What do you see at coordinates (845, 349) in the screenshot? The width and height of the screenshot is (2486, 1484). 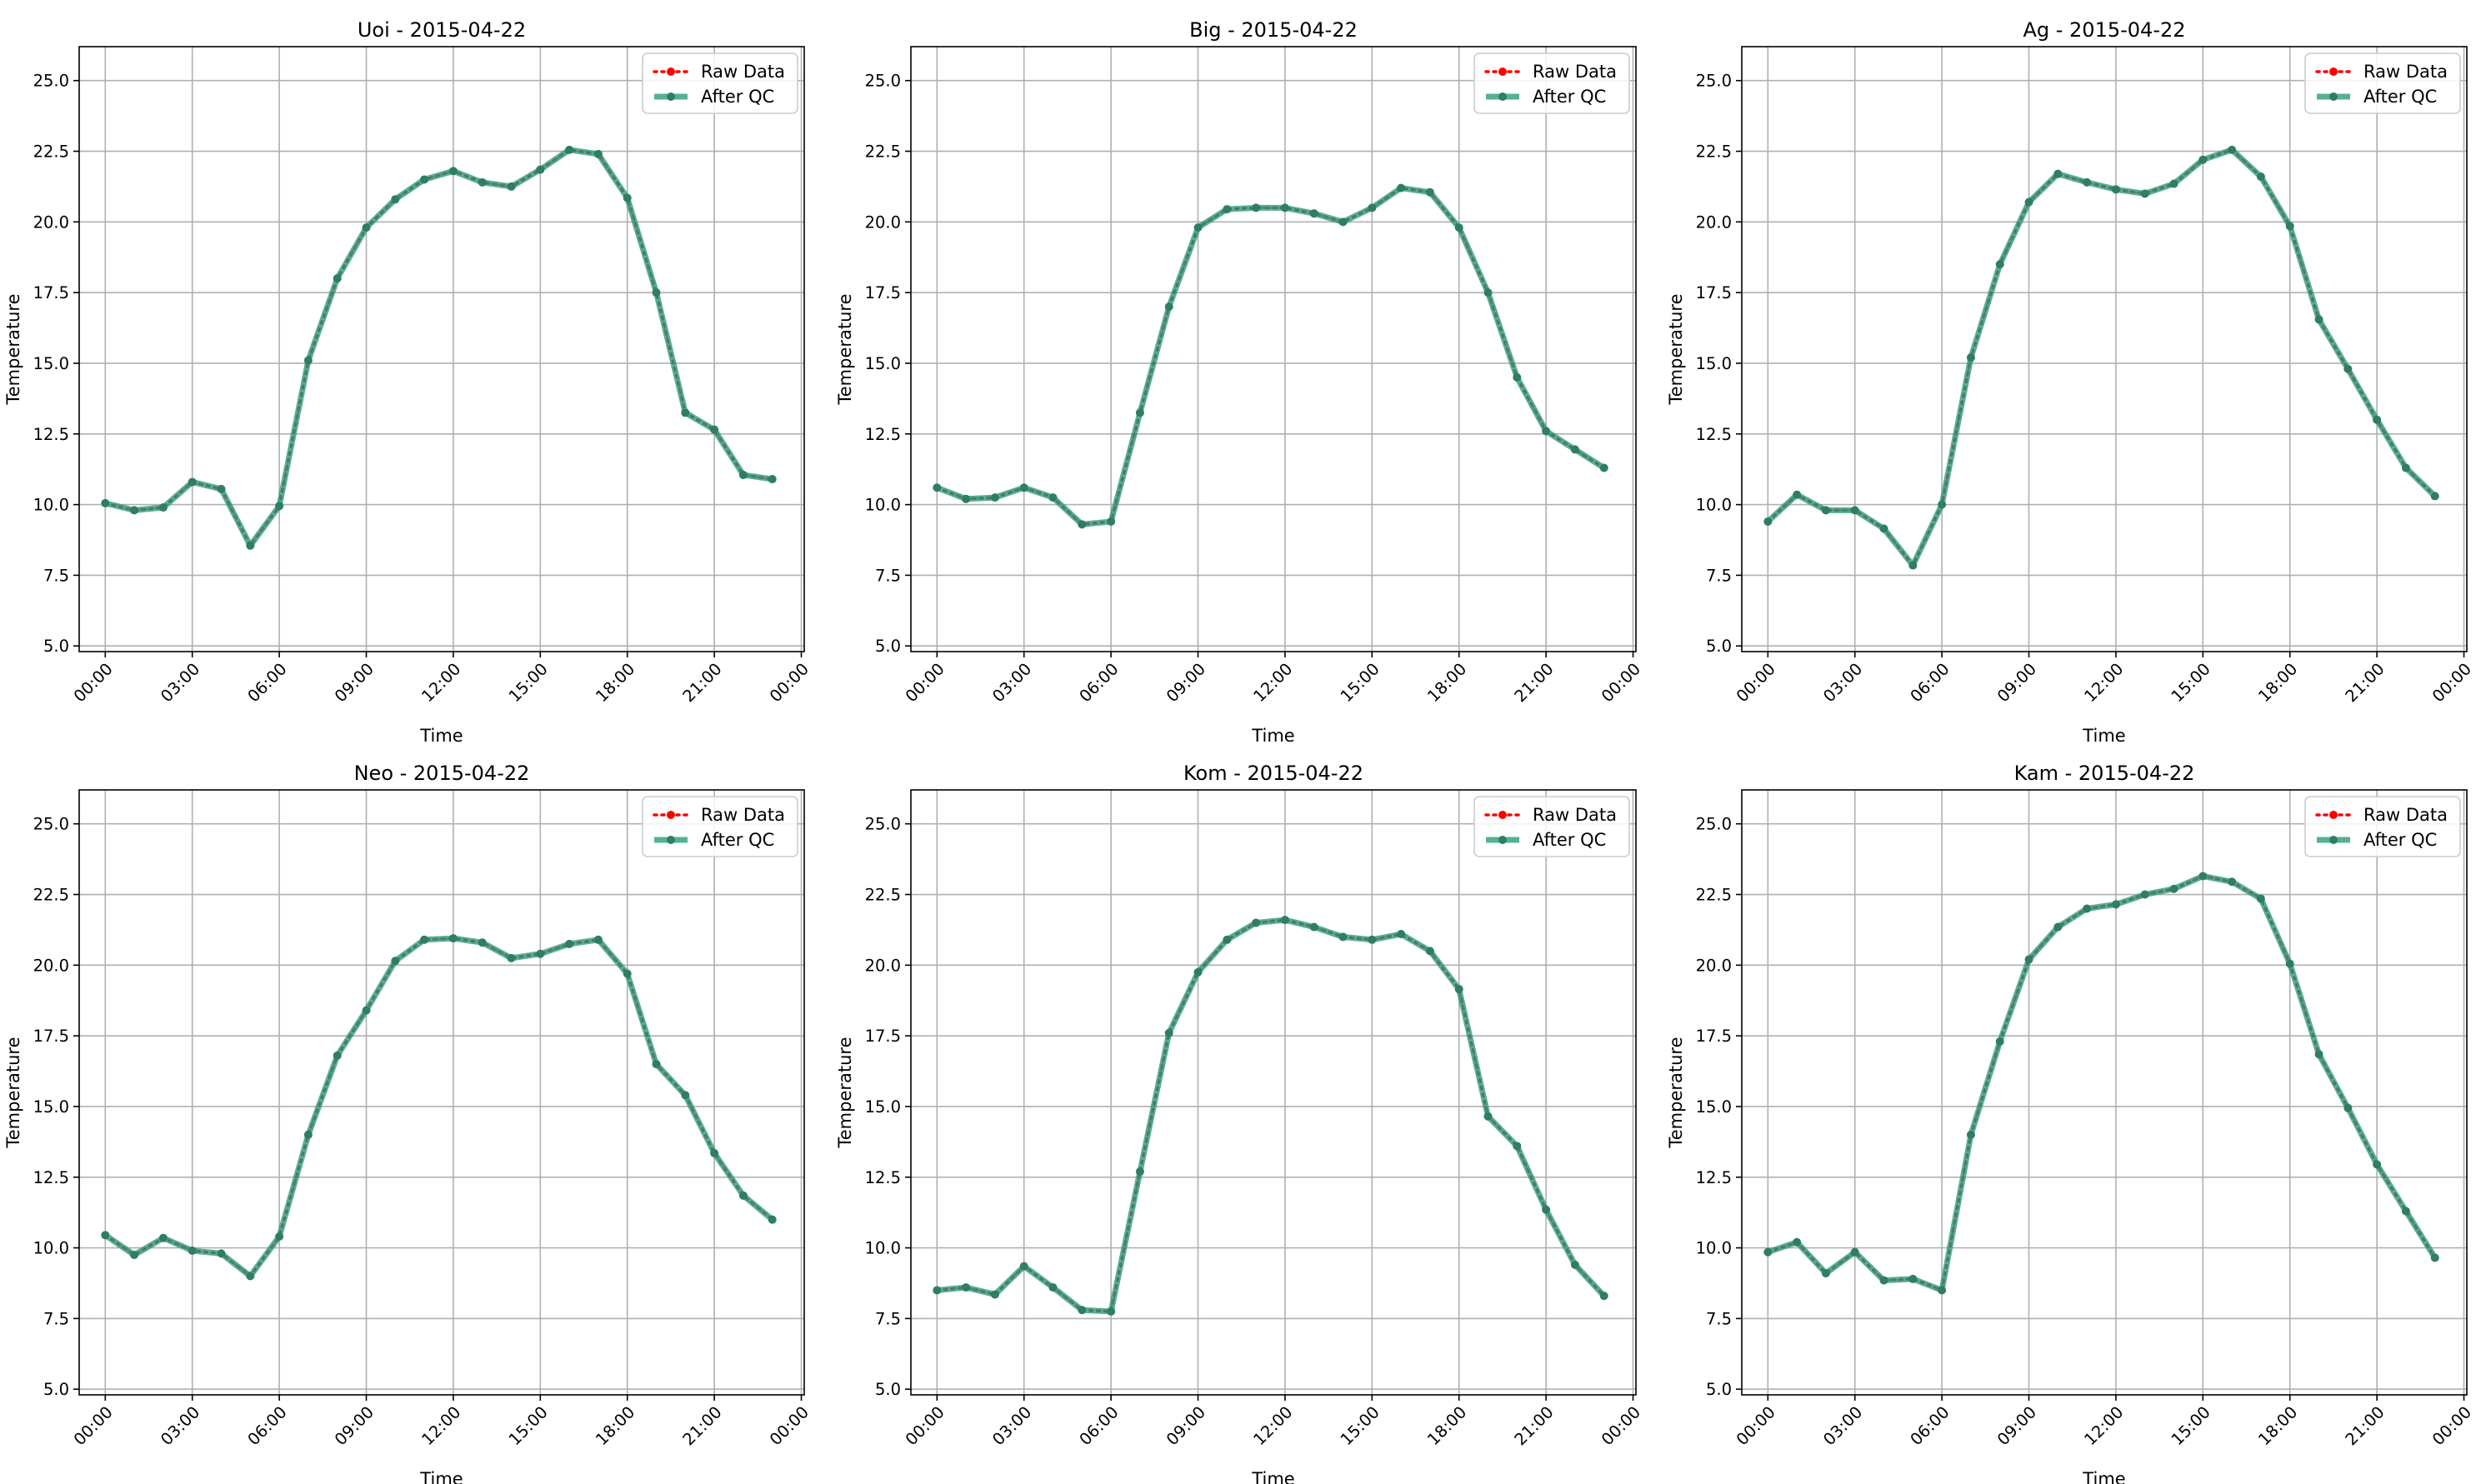 I see `y-axis-label: Temperature` at bounding box center [845, 349].